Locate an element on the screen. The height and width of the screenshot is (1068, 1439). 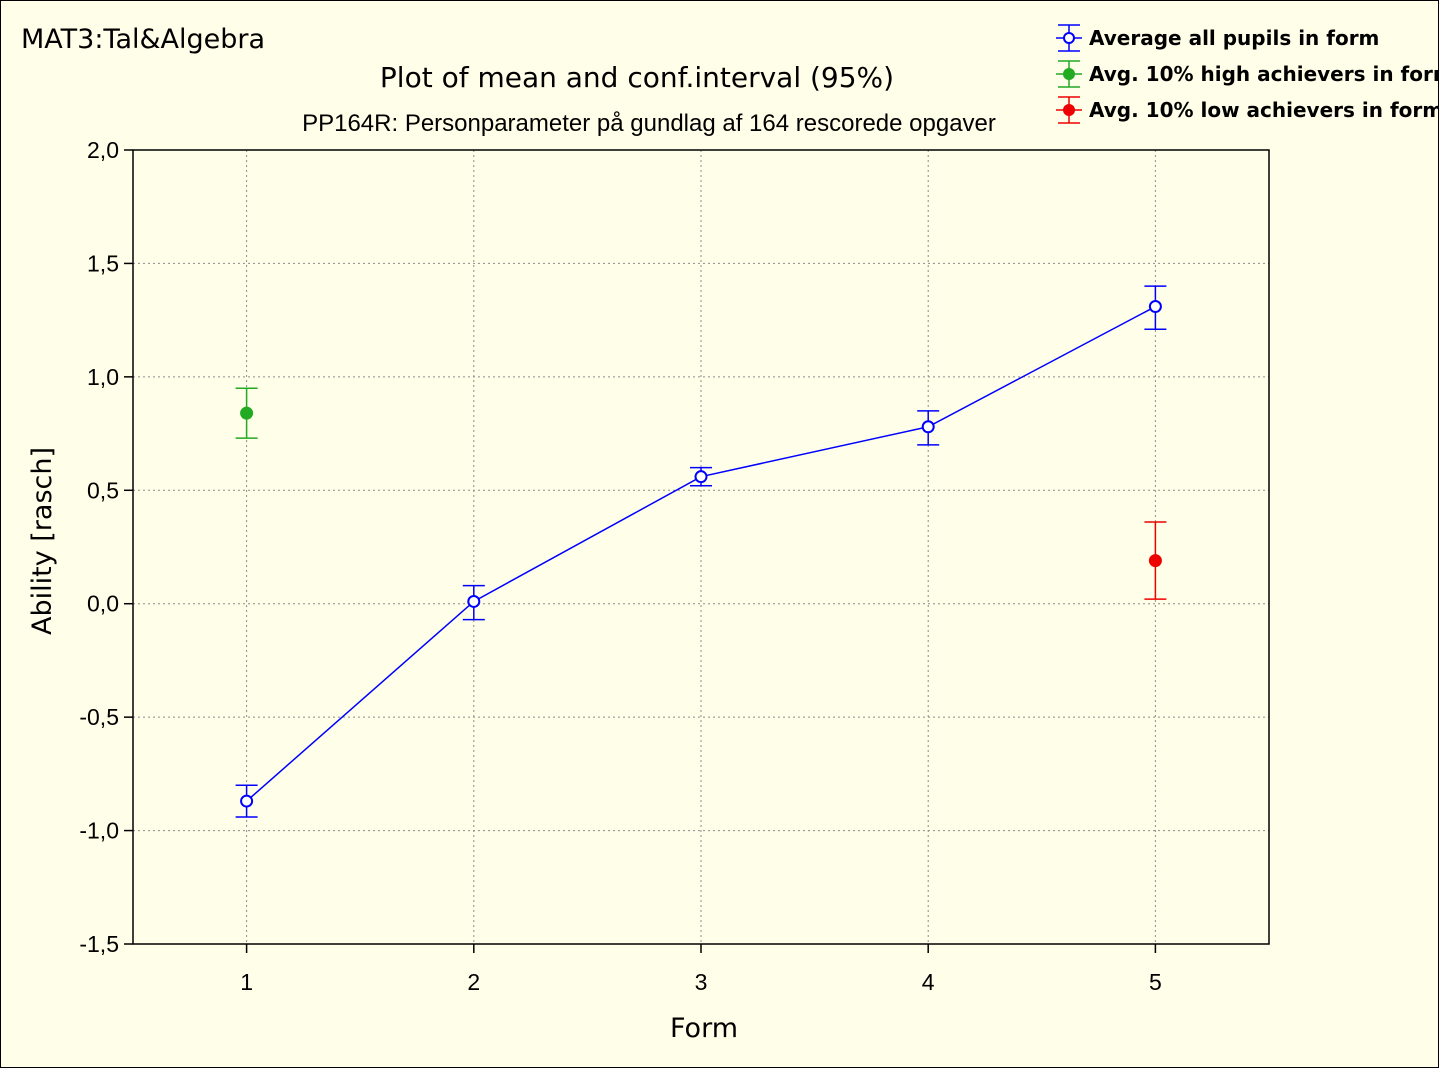
x-axis-label: Form is located at coordinates (704, 1028).